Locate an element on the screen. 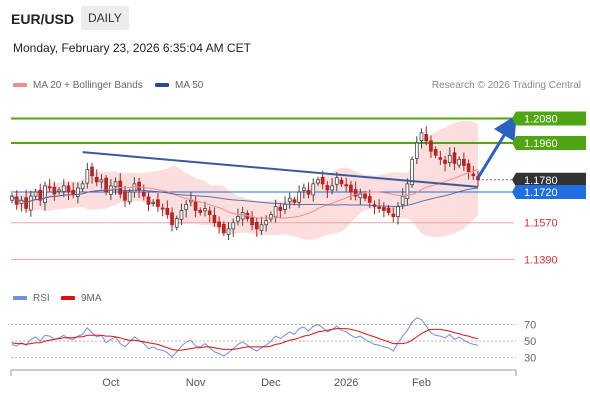  x-tick-label-Nov: Nov is located at coordinates (196, 383).